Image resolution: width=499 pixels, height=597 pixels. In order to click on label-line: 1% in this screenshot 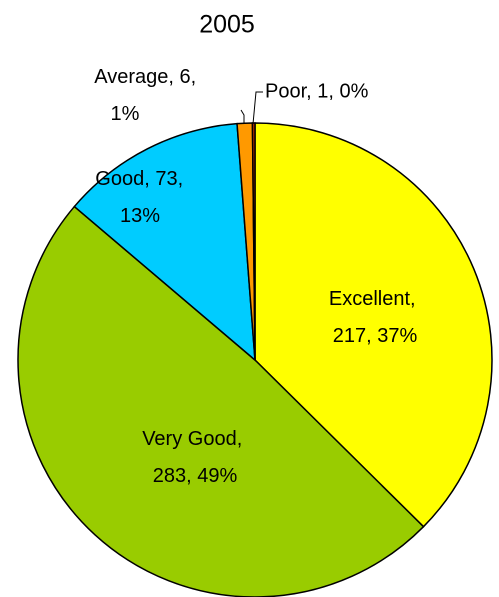, I will do `click(125, 114)`.